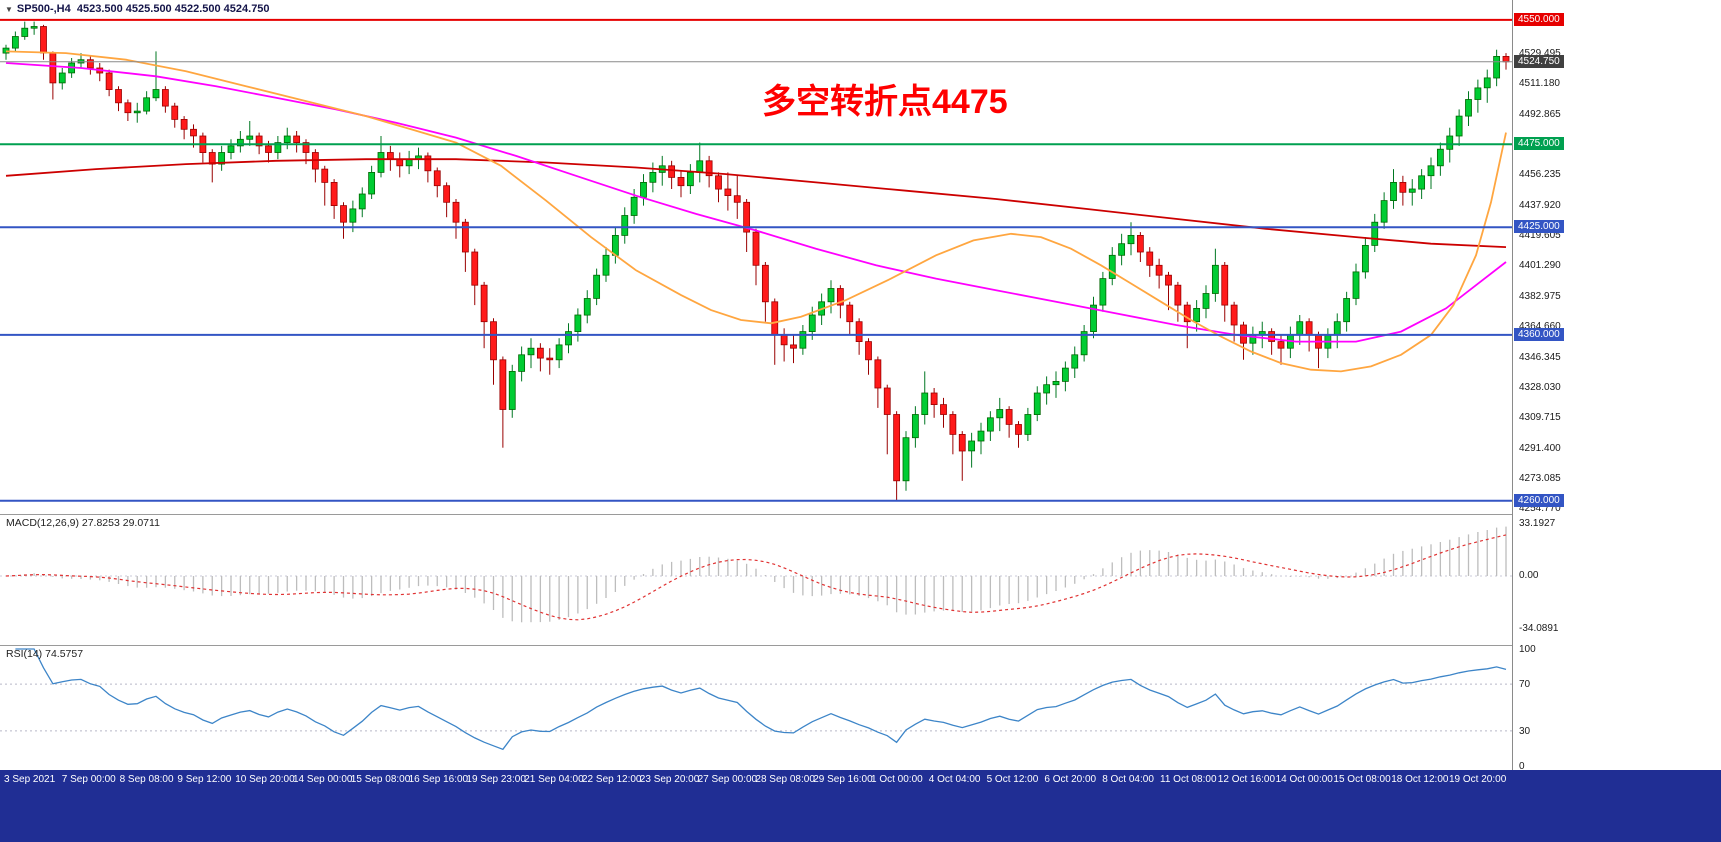 The height and width of the screenshot is (842, 1721). I want to click on time-axis-label: 8 Sep 08:00, so click(146, 779).